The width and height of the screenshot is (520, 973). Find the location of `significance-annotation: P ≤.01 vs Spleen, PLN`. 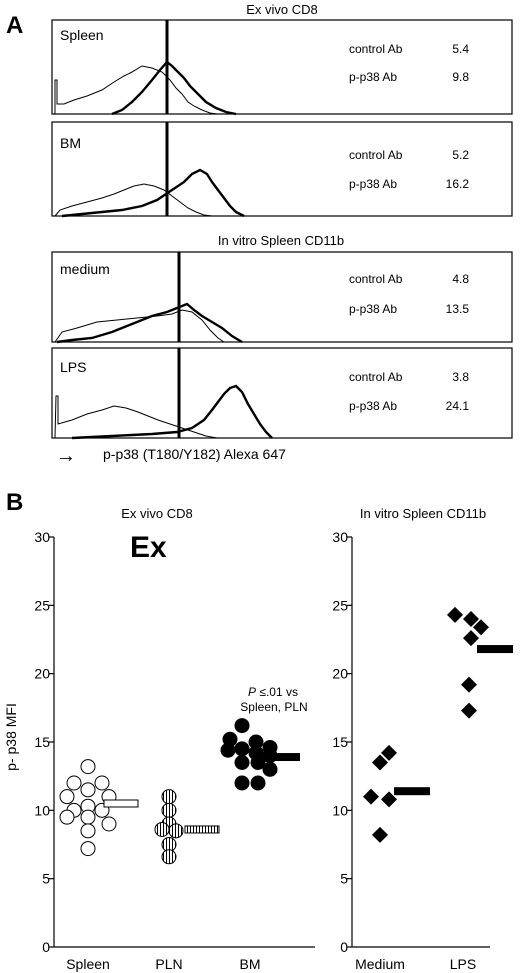

significance-annotation: P ≤.01 vs Spleen, PLN is located at coordinates (273, 699).